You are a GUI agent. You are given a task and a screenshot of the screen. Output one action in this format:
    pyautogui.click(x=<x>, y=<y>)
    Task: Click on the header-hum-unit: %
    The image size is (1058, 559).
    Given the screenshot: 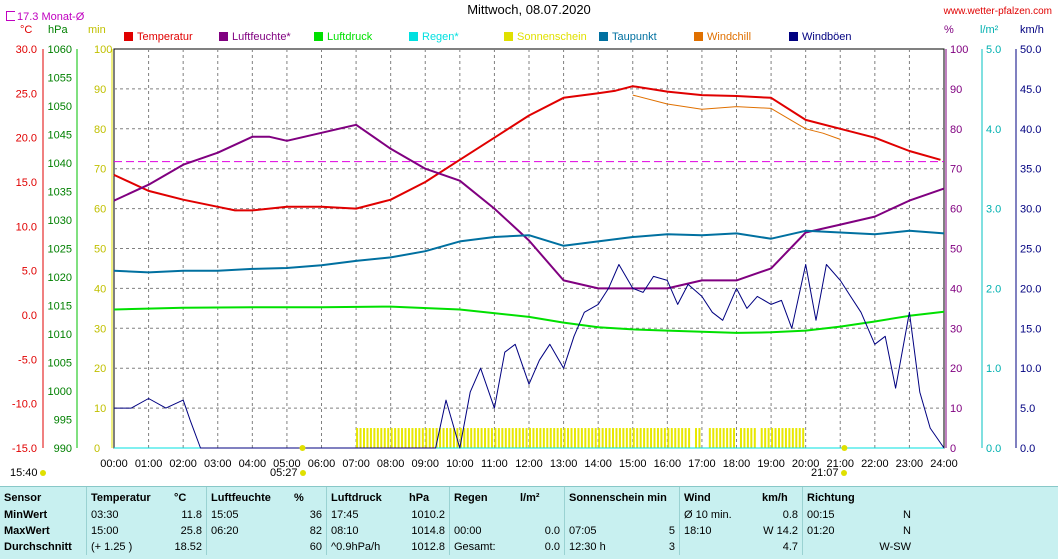 What is the action you would take?
    pyautogui.click(x=299, y=498)
    